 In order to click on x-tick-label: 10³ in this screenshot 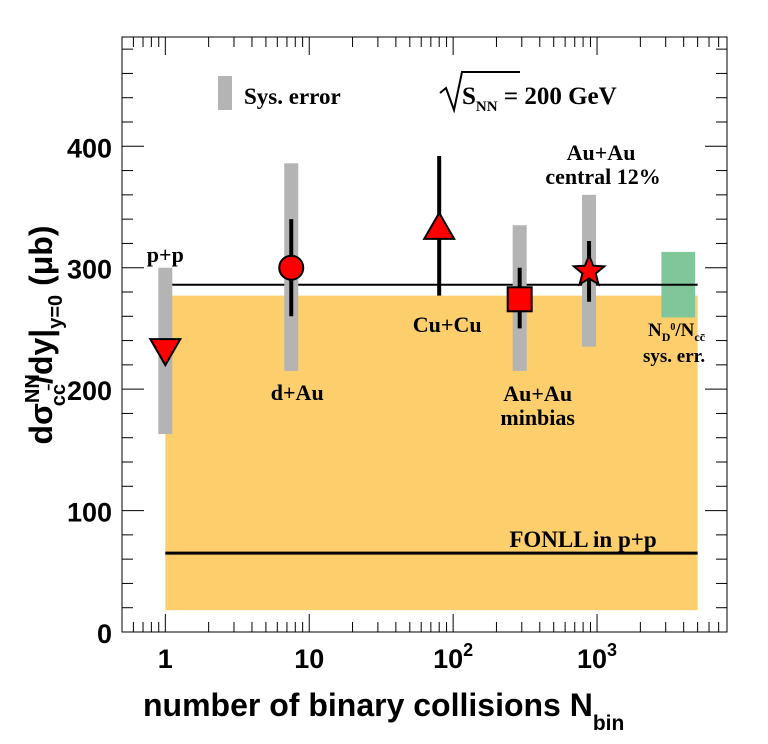, I will do `click(597, 657)`.